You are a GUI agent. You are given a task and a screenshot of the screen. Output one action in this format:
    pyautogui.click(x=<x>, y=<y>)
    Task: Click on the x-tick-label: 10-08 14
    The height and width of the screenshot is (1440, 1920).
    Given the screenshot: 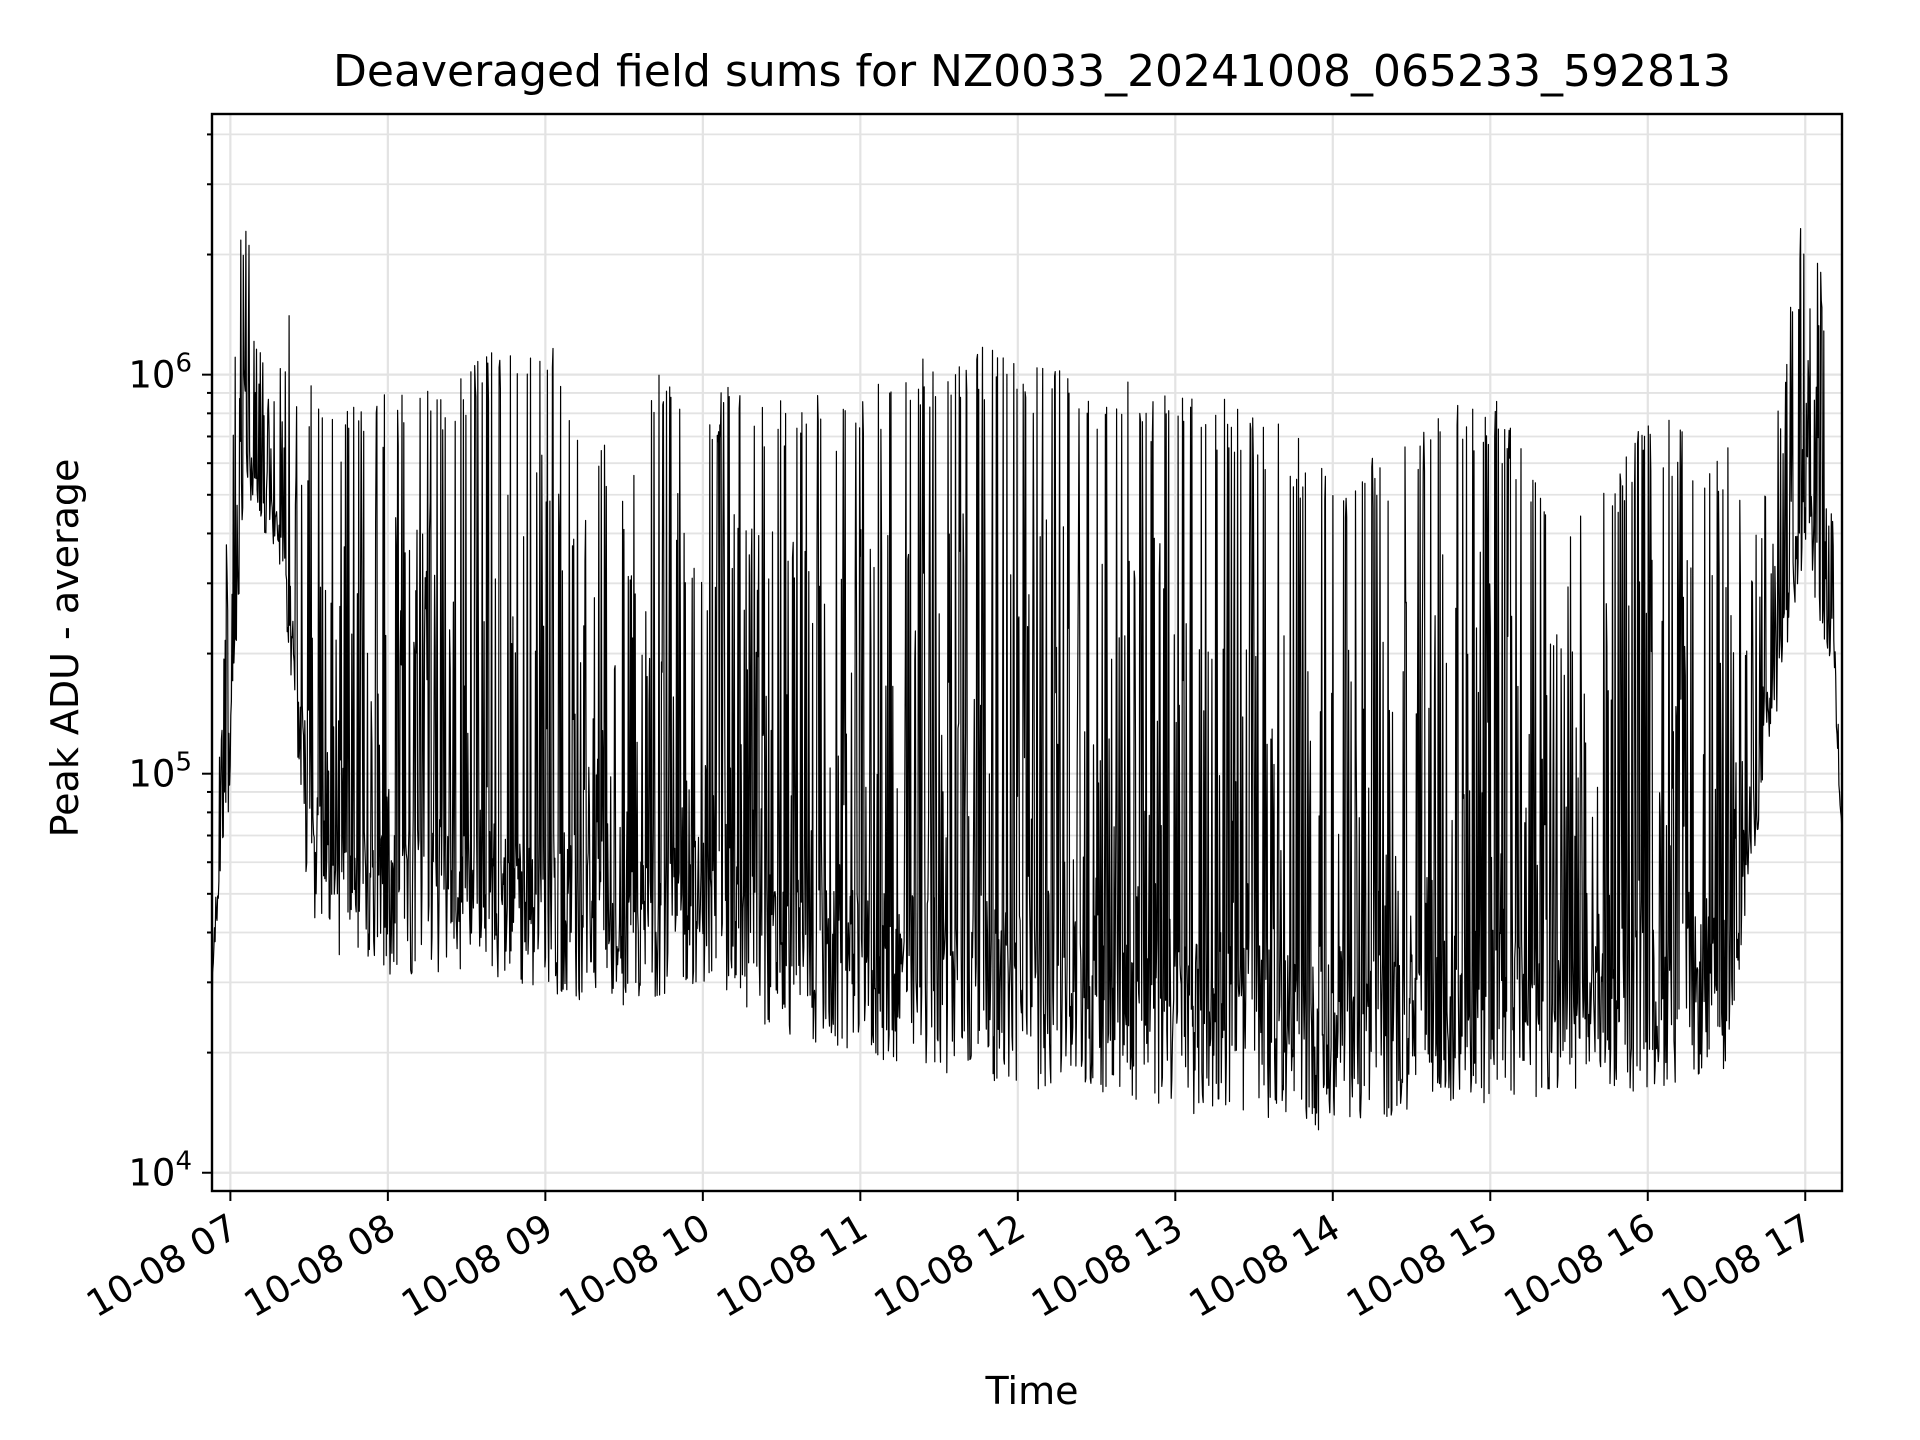 What is the action you would take?
    pyautogui.click(x=1265, y=1266)
    